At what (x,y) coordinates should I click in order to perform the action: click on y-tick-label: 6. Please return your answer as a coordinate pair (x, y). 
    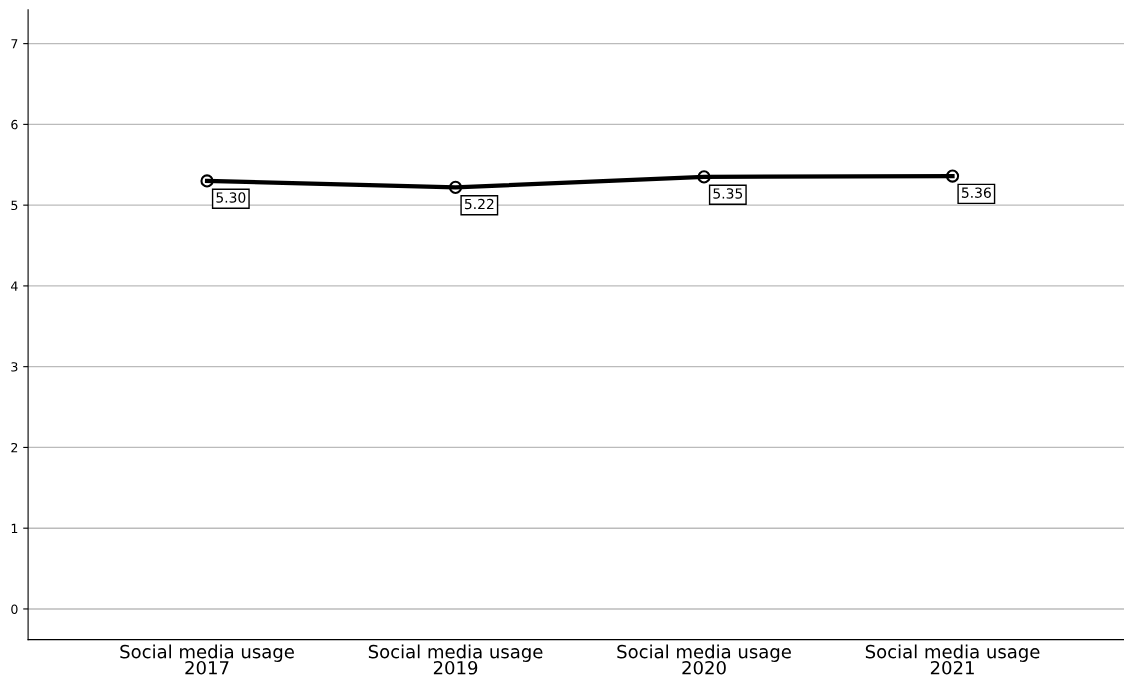
    Looking at the image, I should click on (14, 124).